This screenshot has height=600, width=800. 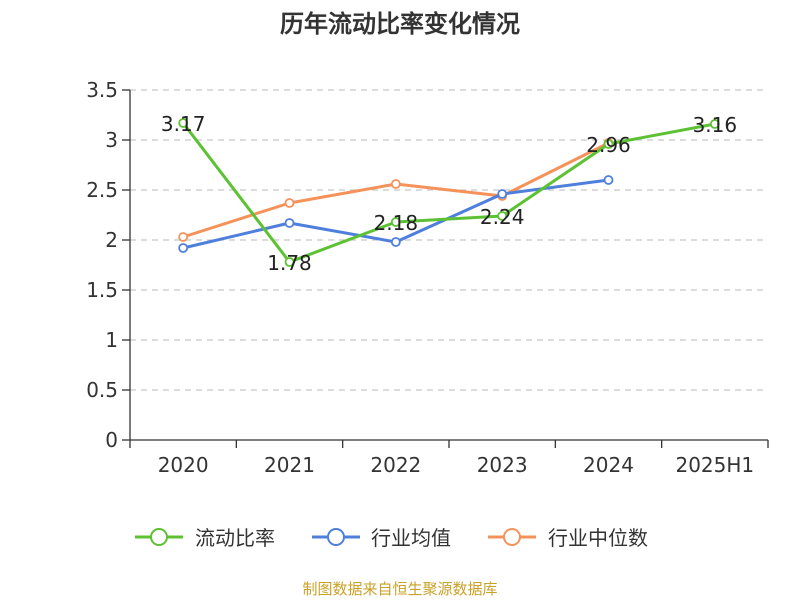 I want to click on data-label: 2.96, so click(x=608, y=145).